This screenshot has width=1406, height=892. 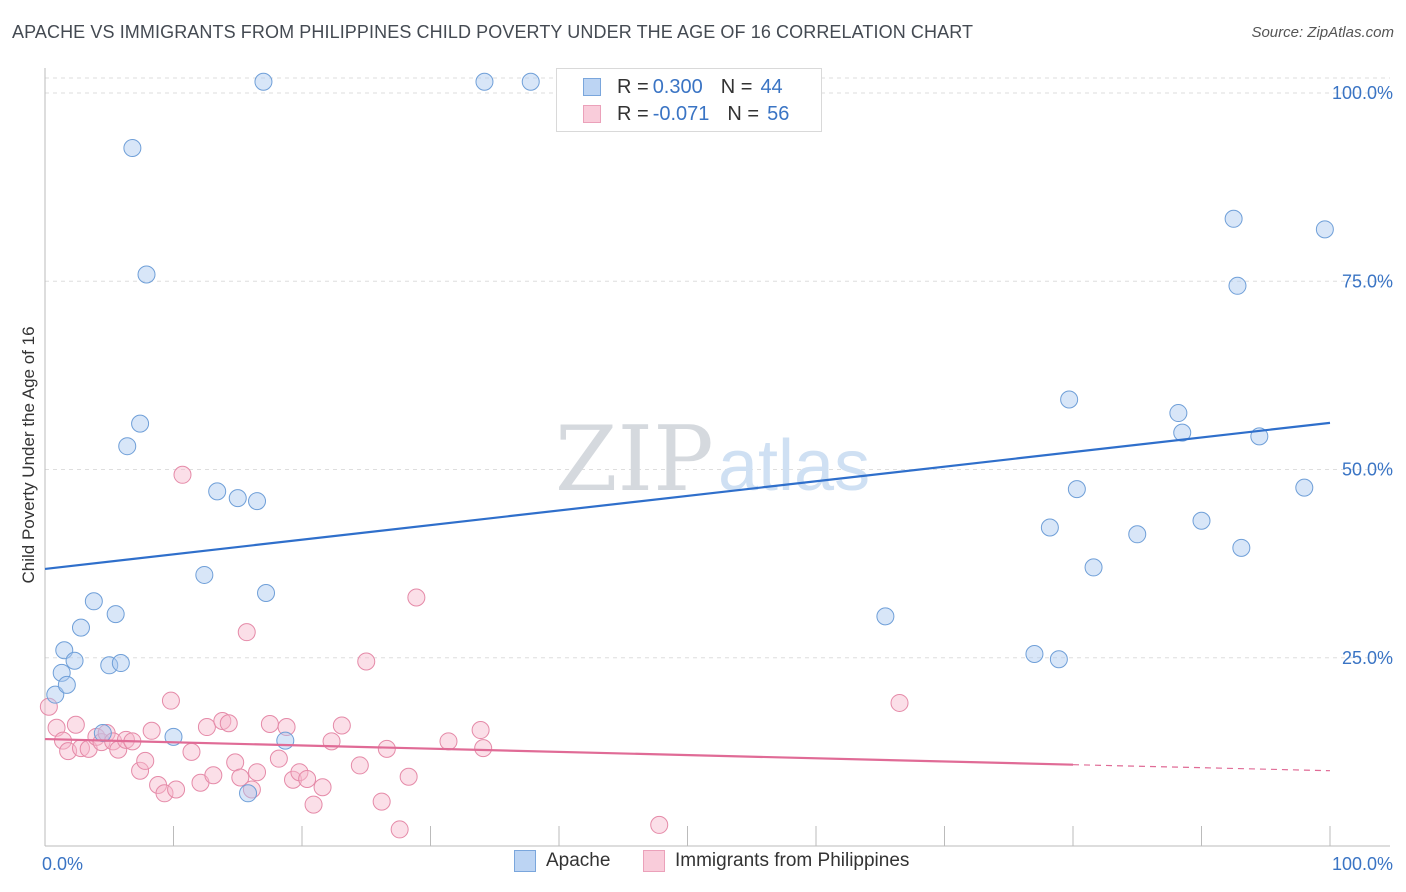 I want to click on r-value: 0.300, so click(x=677, y=86).